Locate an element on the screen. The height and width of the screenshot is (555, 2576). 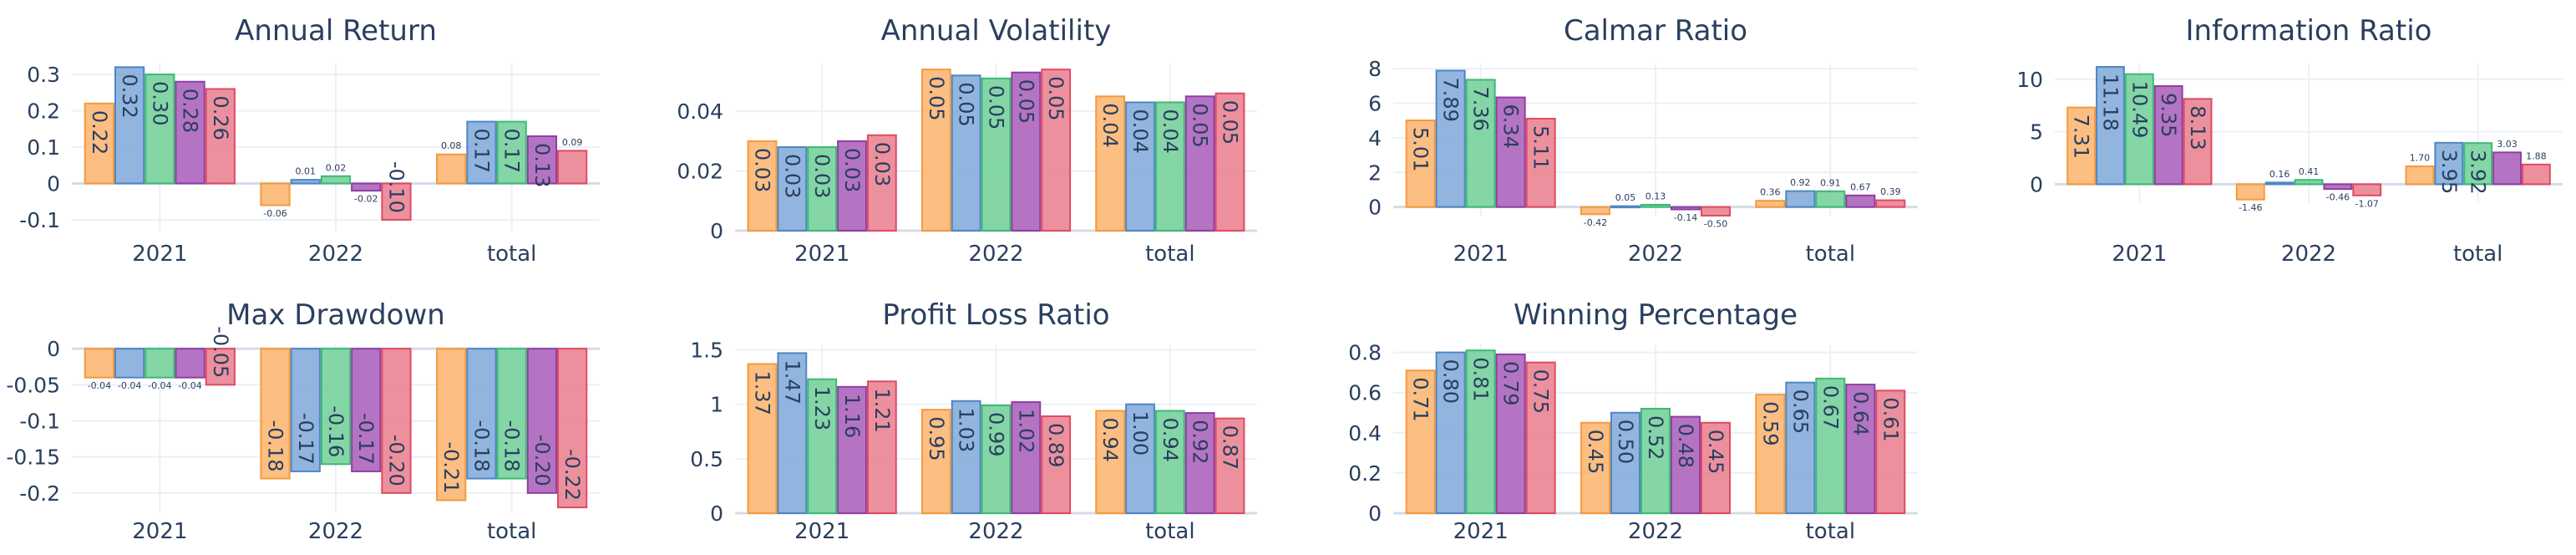
data-label: 1.02 is located at coordinates (1025, 431).